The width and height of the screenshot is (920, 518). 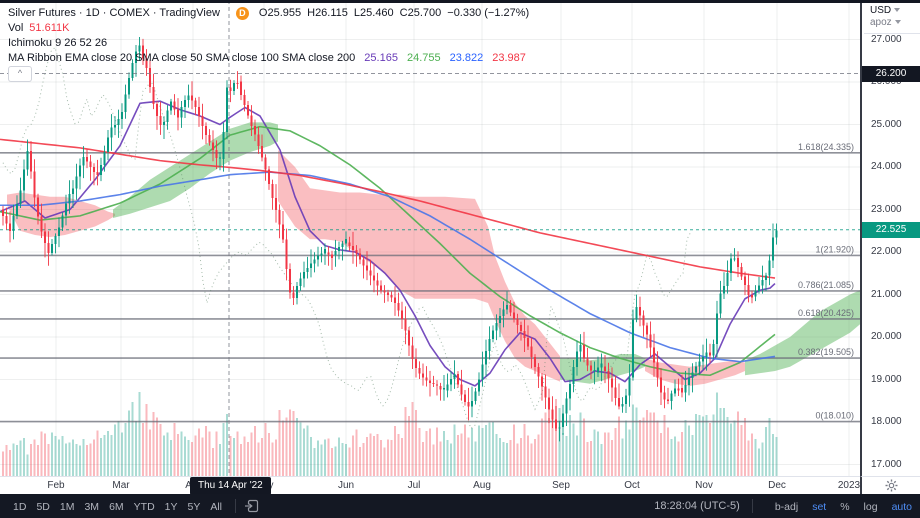 I want to click on price-axis-label: 17.000, so click(x=886, y=464).